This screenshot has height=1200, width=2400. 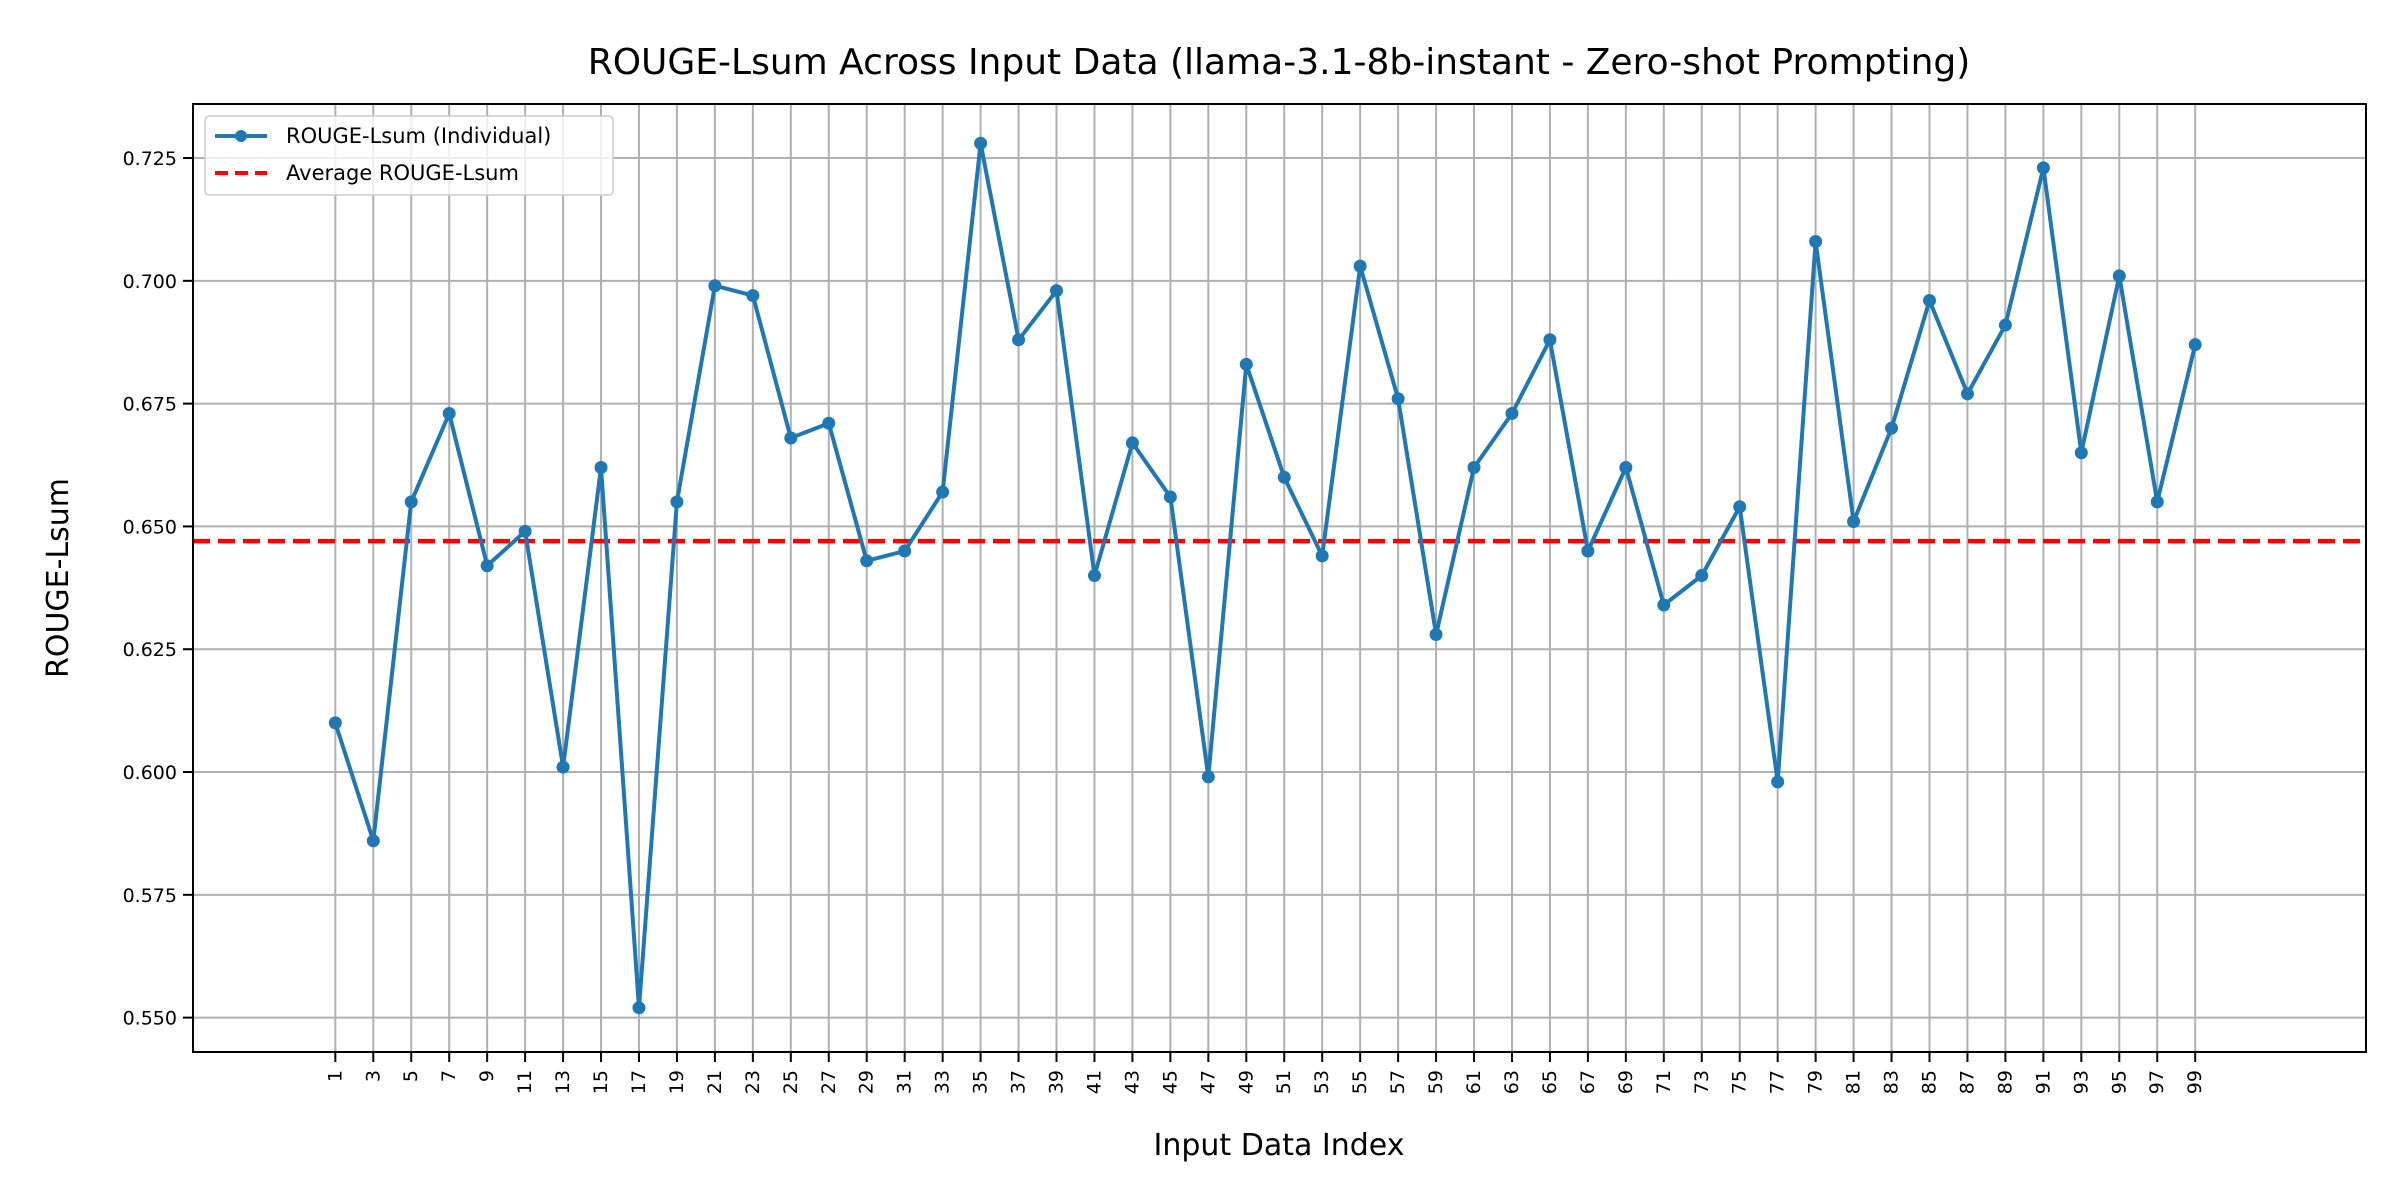 I want to click on x-tick-label: 45, so click(x=1170, y=1082).